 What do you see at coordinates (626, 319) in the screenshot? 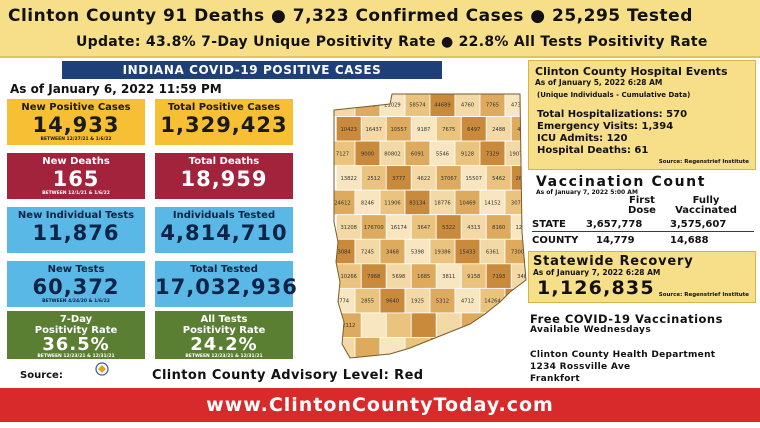
I see `free-vaccinations-title: Free COVID-19 Vaccinations` at bounding box center [626, 319].